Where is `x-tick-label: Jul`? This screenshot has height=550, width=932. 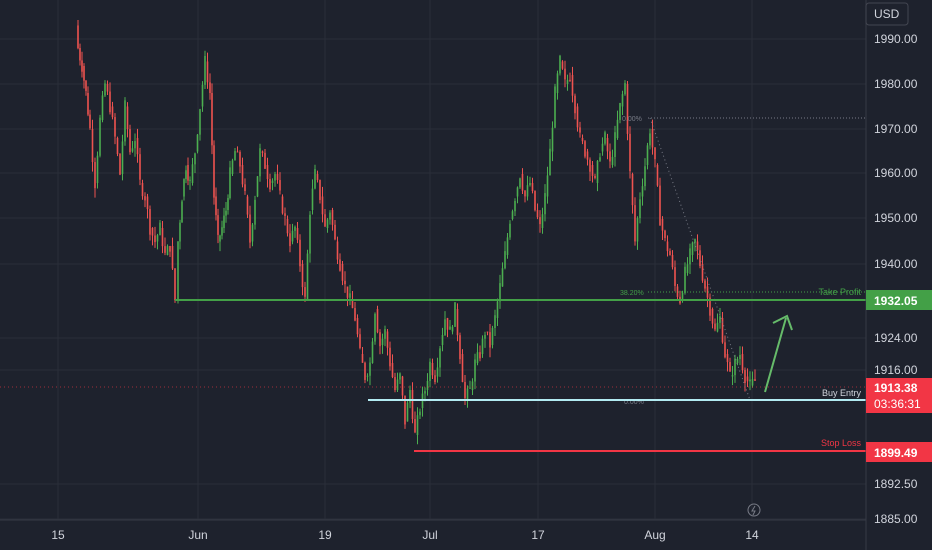 x-tick-label: Jul is located at coordinates (429, 535).